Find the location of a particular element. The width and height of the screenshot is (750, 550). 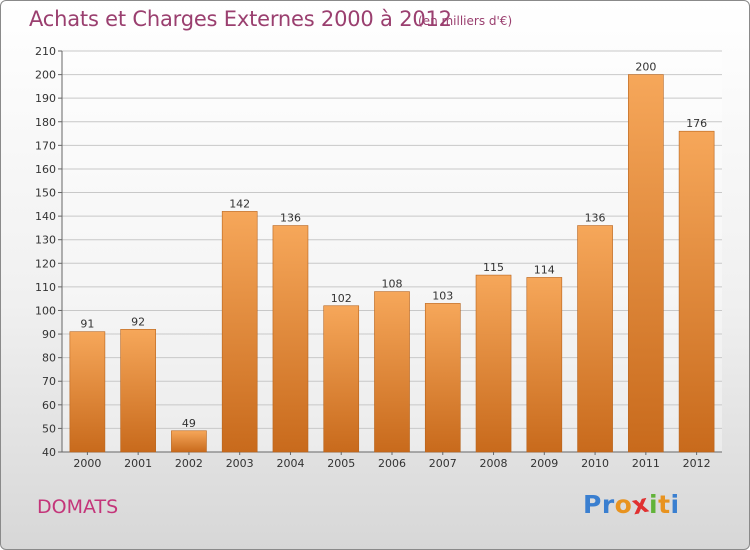

y-tick-label: 140 is located at coordinates (45, 216).